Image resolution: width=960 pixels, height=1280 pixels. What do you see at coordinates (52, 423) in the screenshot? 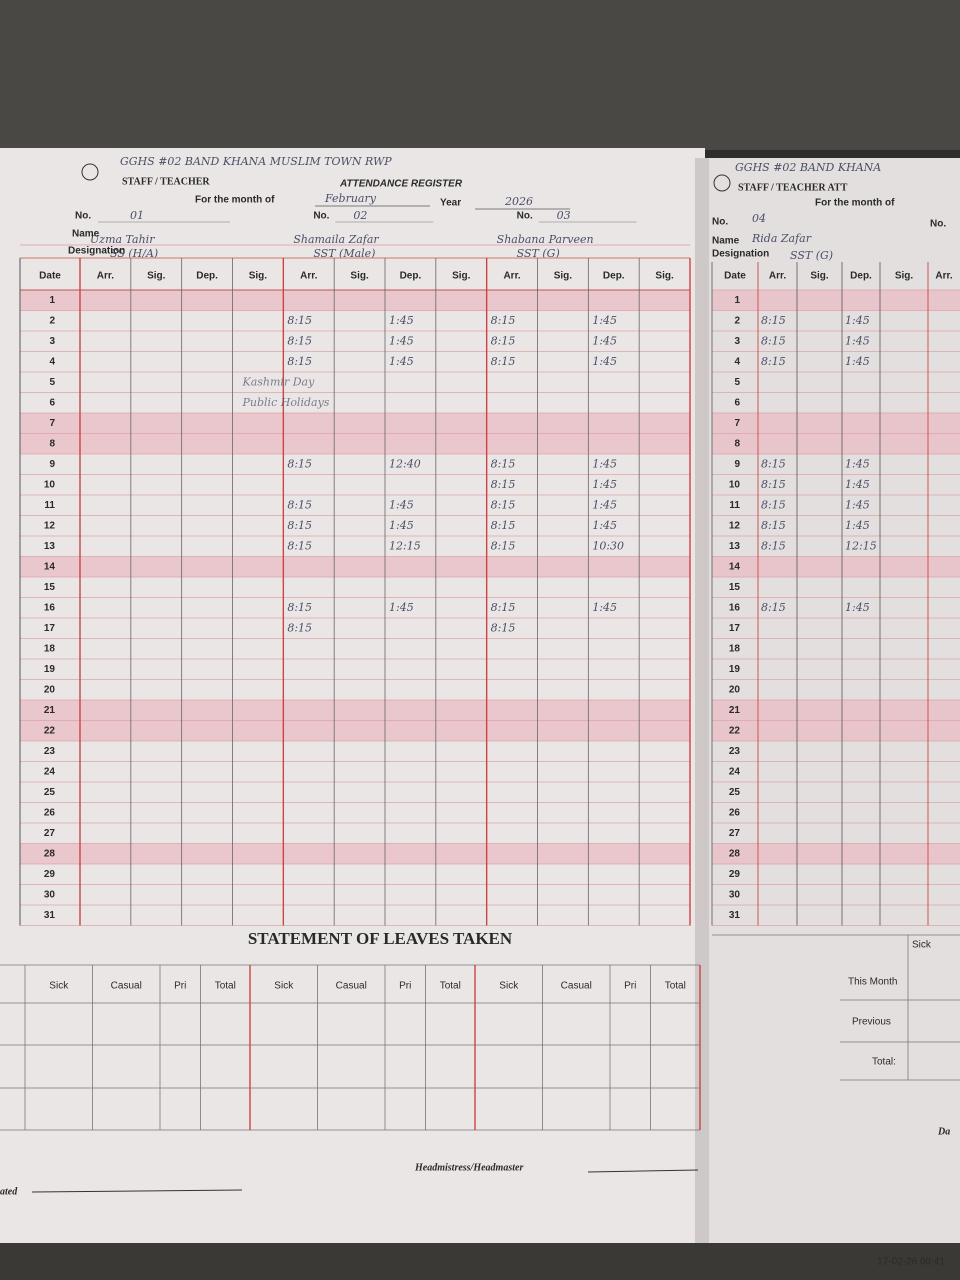
I see `date-cell: 7` at bounding box center [52, 423].